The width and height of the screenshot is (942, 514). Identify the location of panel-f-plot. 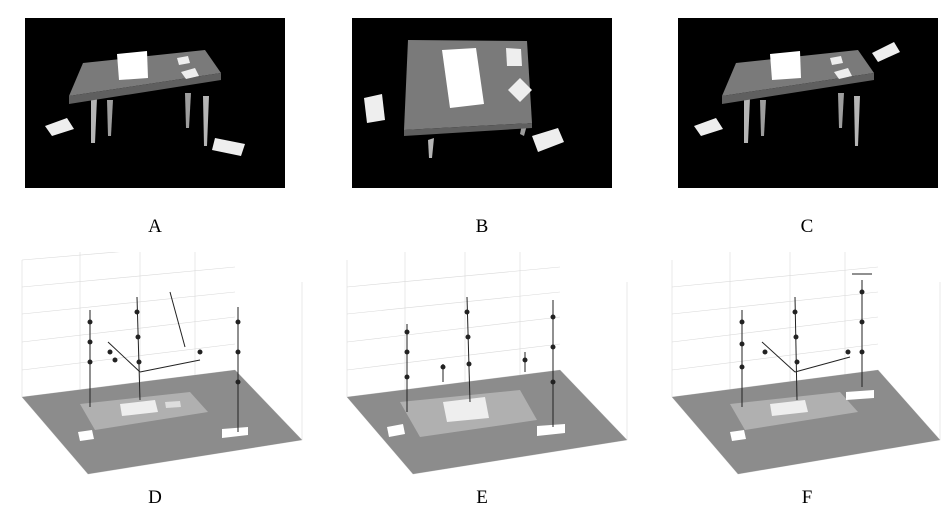
(796, 364).